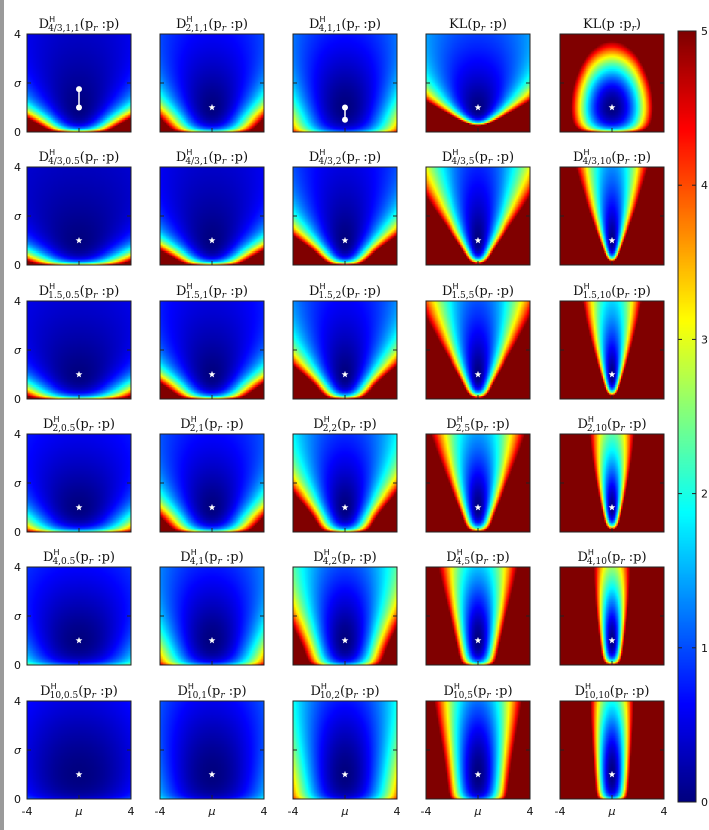  What do you see at coordinates (612, 691) in the screenshot?
I see `panel-title: DH 10,10(pr :p)` at bounding box center [612, 691].